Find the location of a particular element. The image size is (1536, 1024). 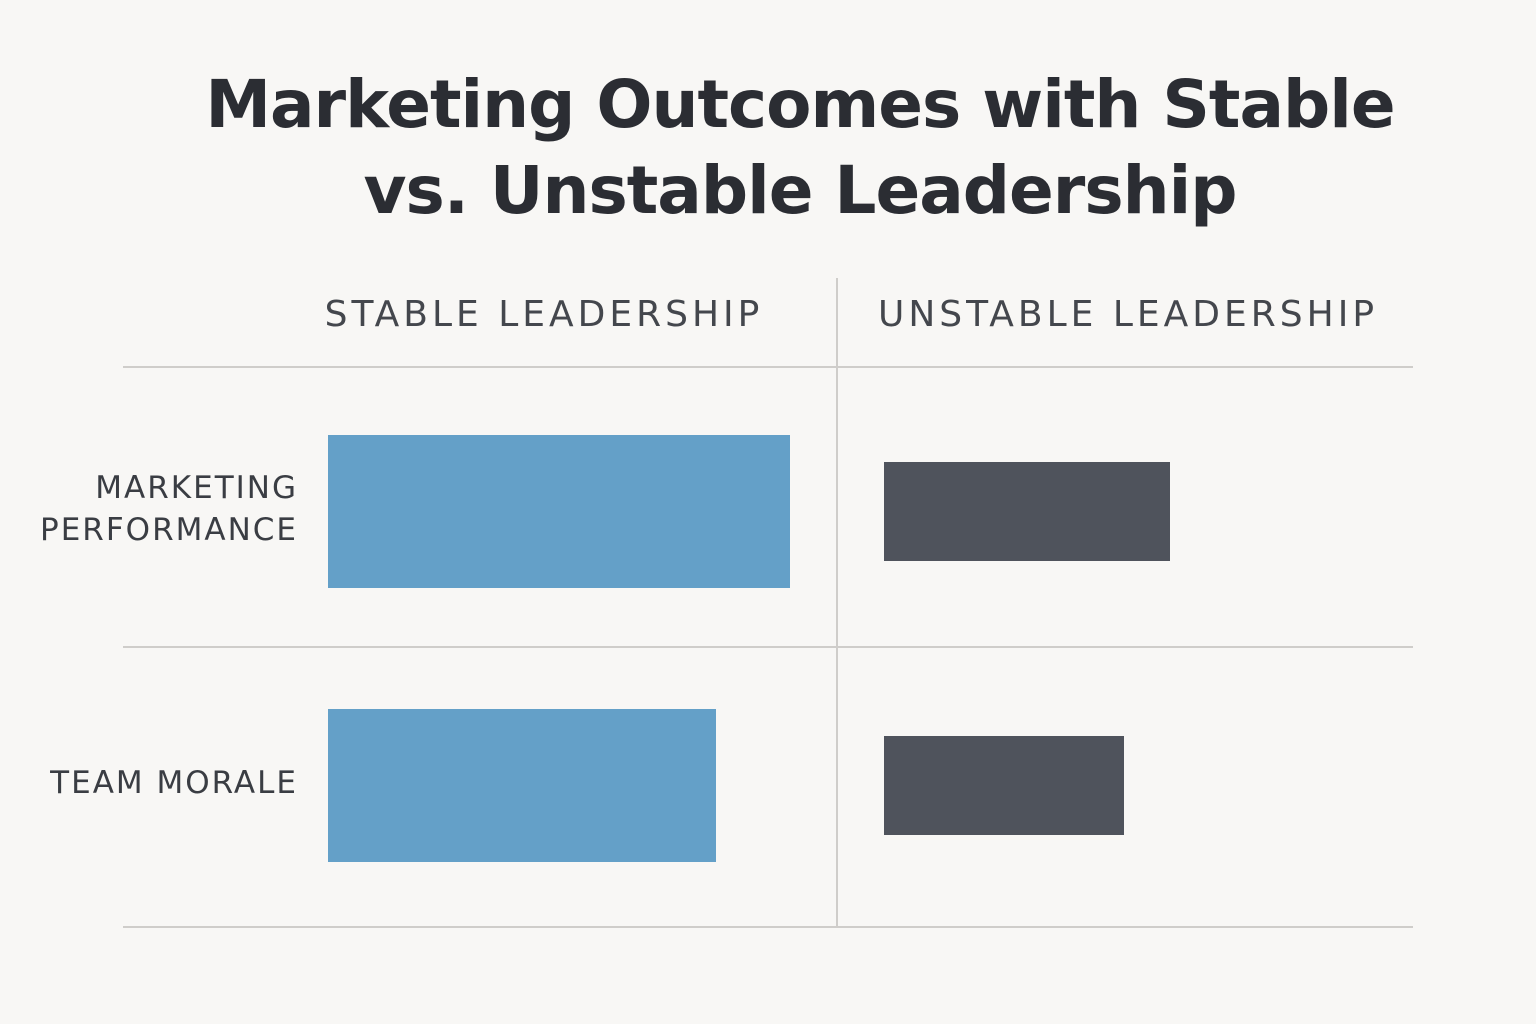

row-label: MARKETING PERFORMANCE is located at coordinates (169, 509).